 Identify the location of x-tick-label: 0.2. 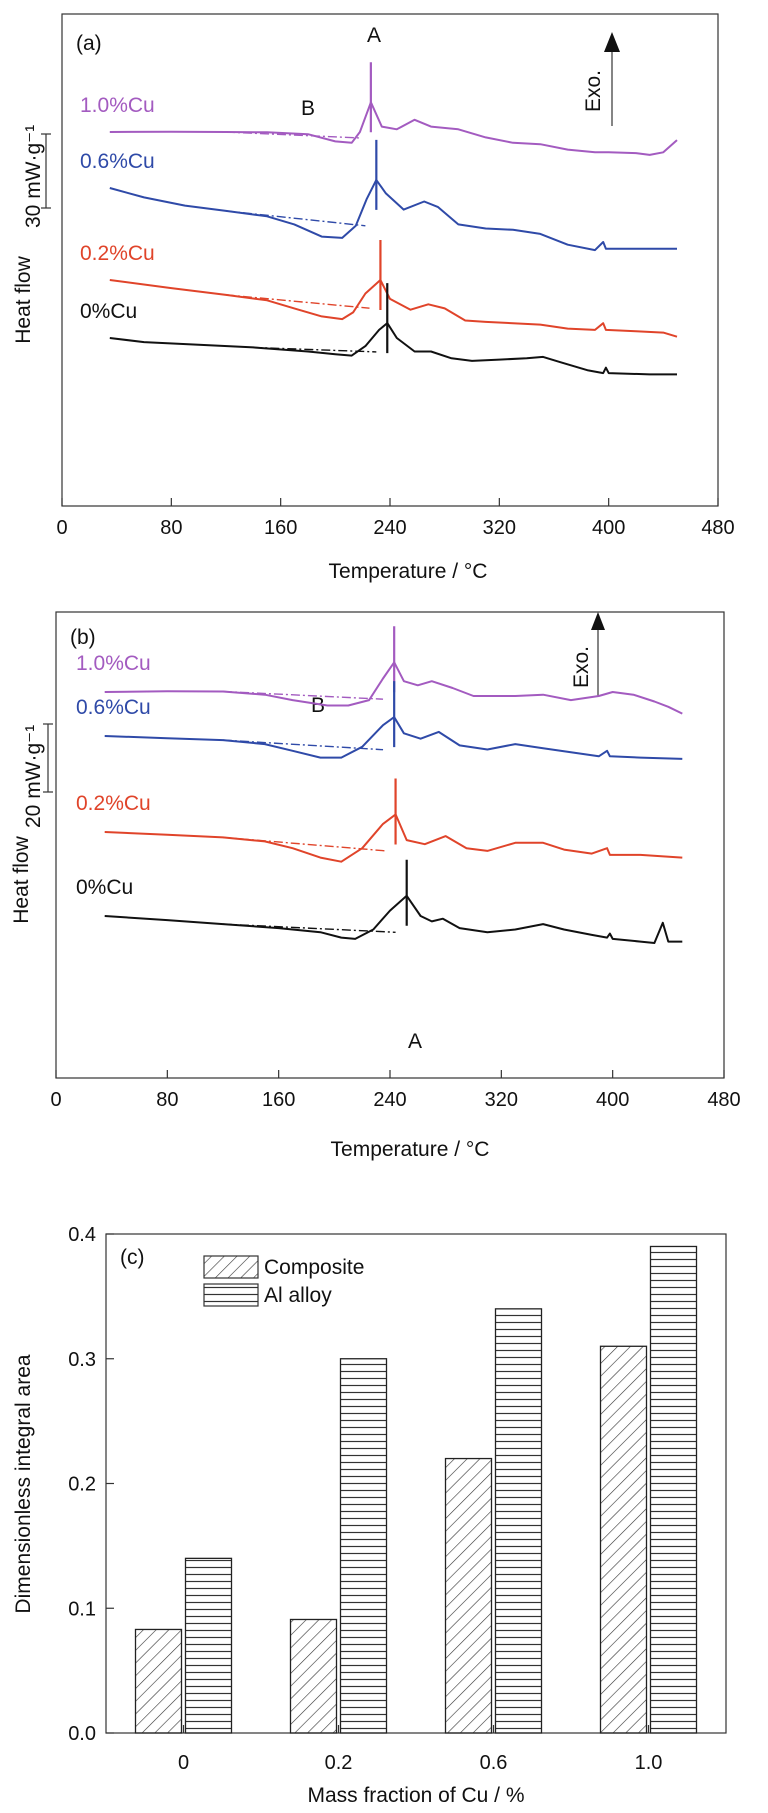
(339, 1763).